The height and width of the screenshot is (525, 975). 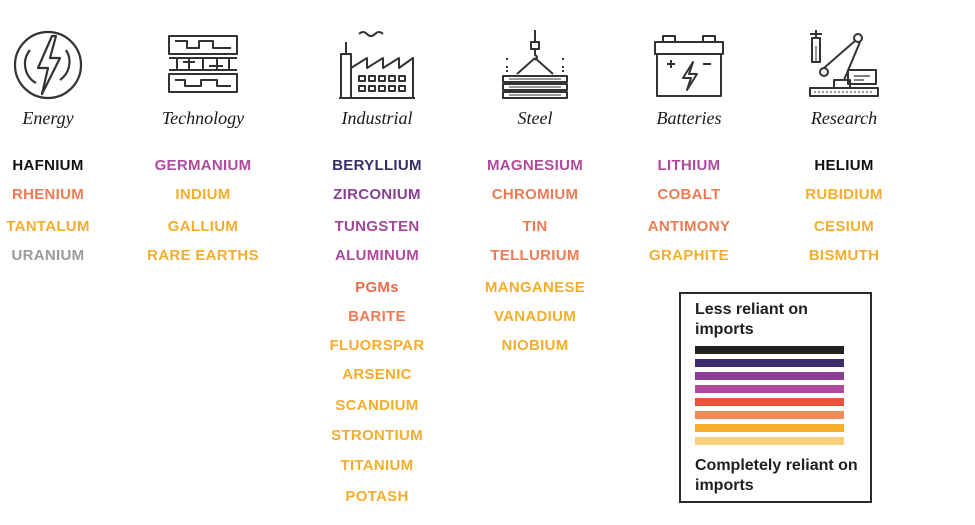 I want to click on mineral-label: TANTALUM, so click(x=48, y=226).